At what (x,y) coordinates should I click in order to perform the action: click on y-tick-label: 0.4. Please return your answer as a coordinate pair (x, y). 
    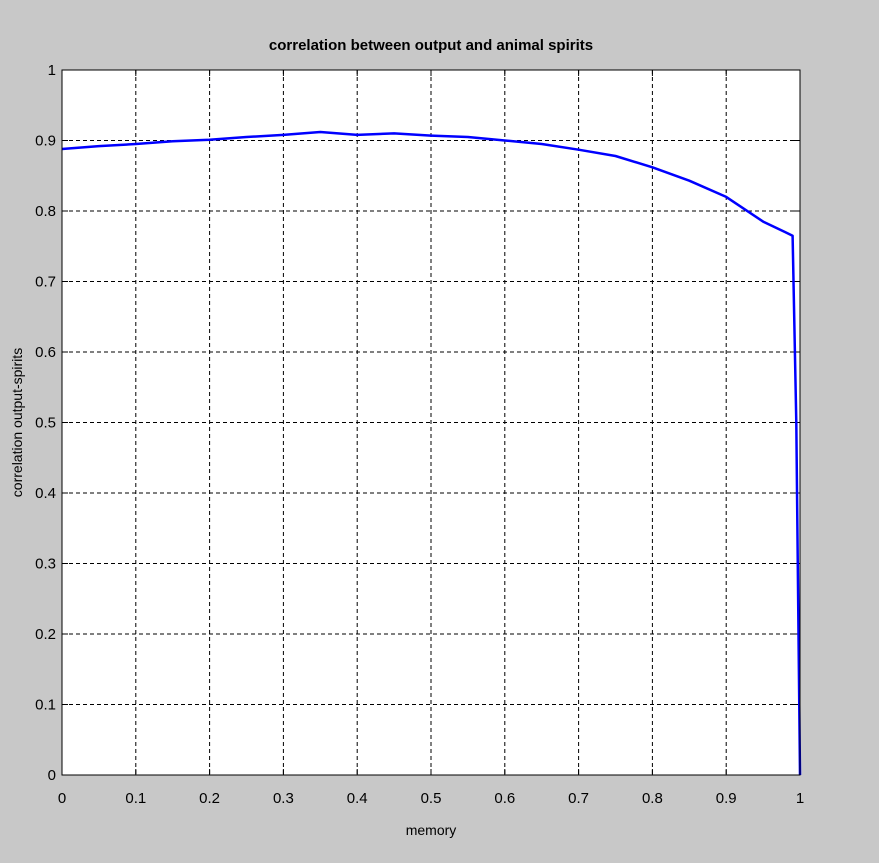
    Looking at the image, I should click on (45, 493).